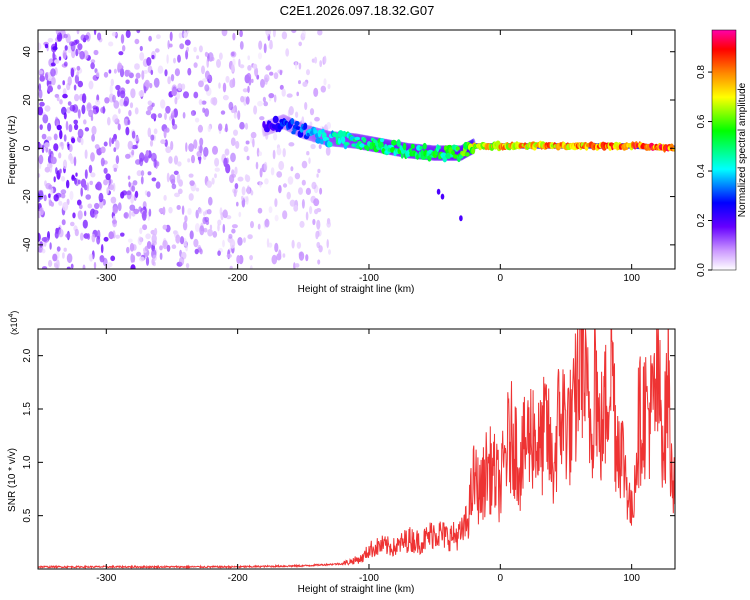 The image size is (750, 600). Describe the element at coordinates (27, 52) in the screenshot. I see `y-tick-label: 40` at that location.